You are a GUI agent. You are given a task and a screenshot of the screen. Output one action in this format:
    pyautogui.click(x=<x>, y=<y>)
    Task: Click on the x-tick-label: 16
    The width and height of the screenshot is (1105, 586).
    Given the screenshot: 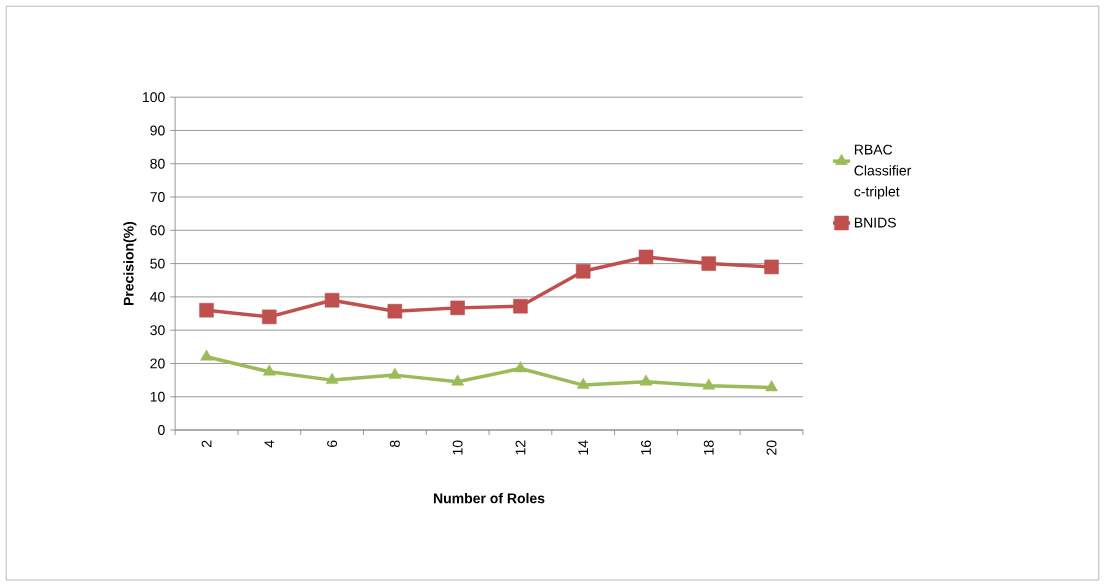 What is the action you would take?
    pyautogui.click(x=646, y=447)
    